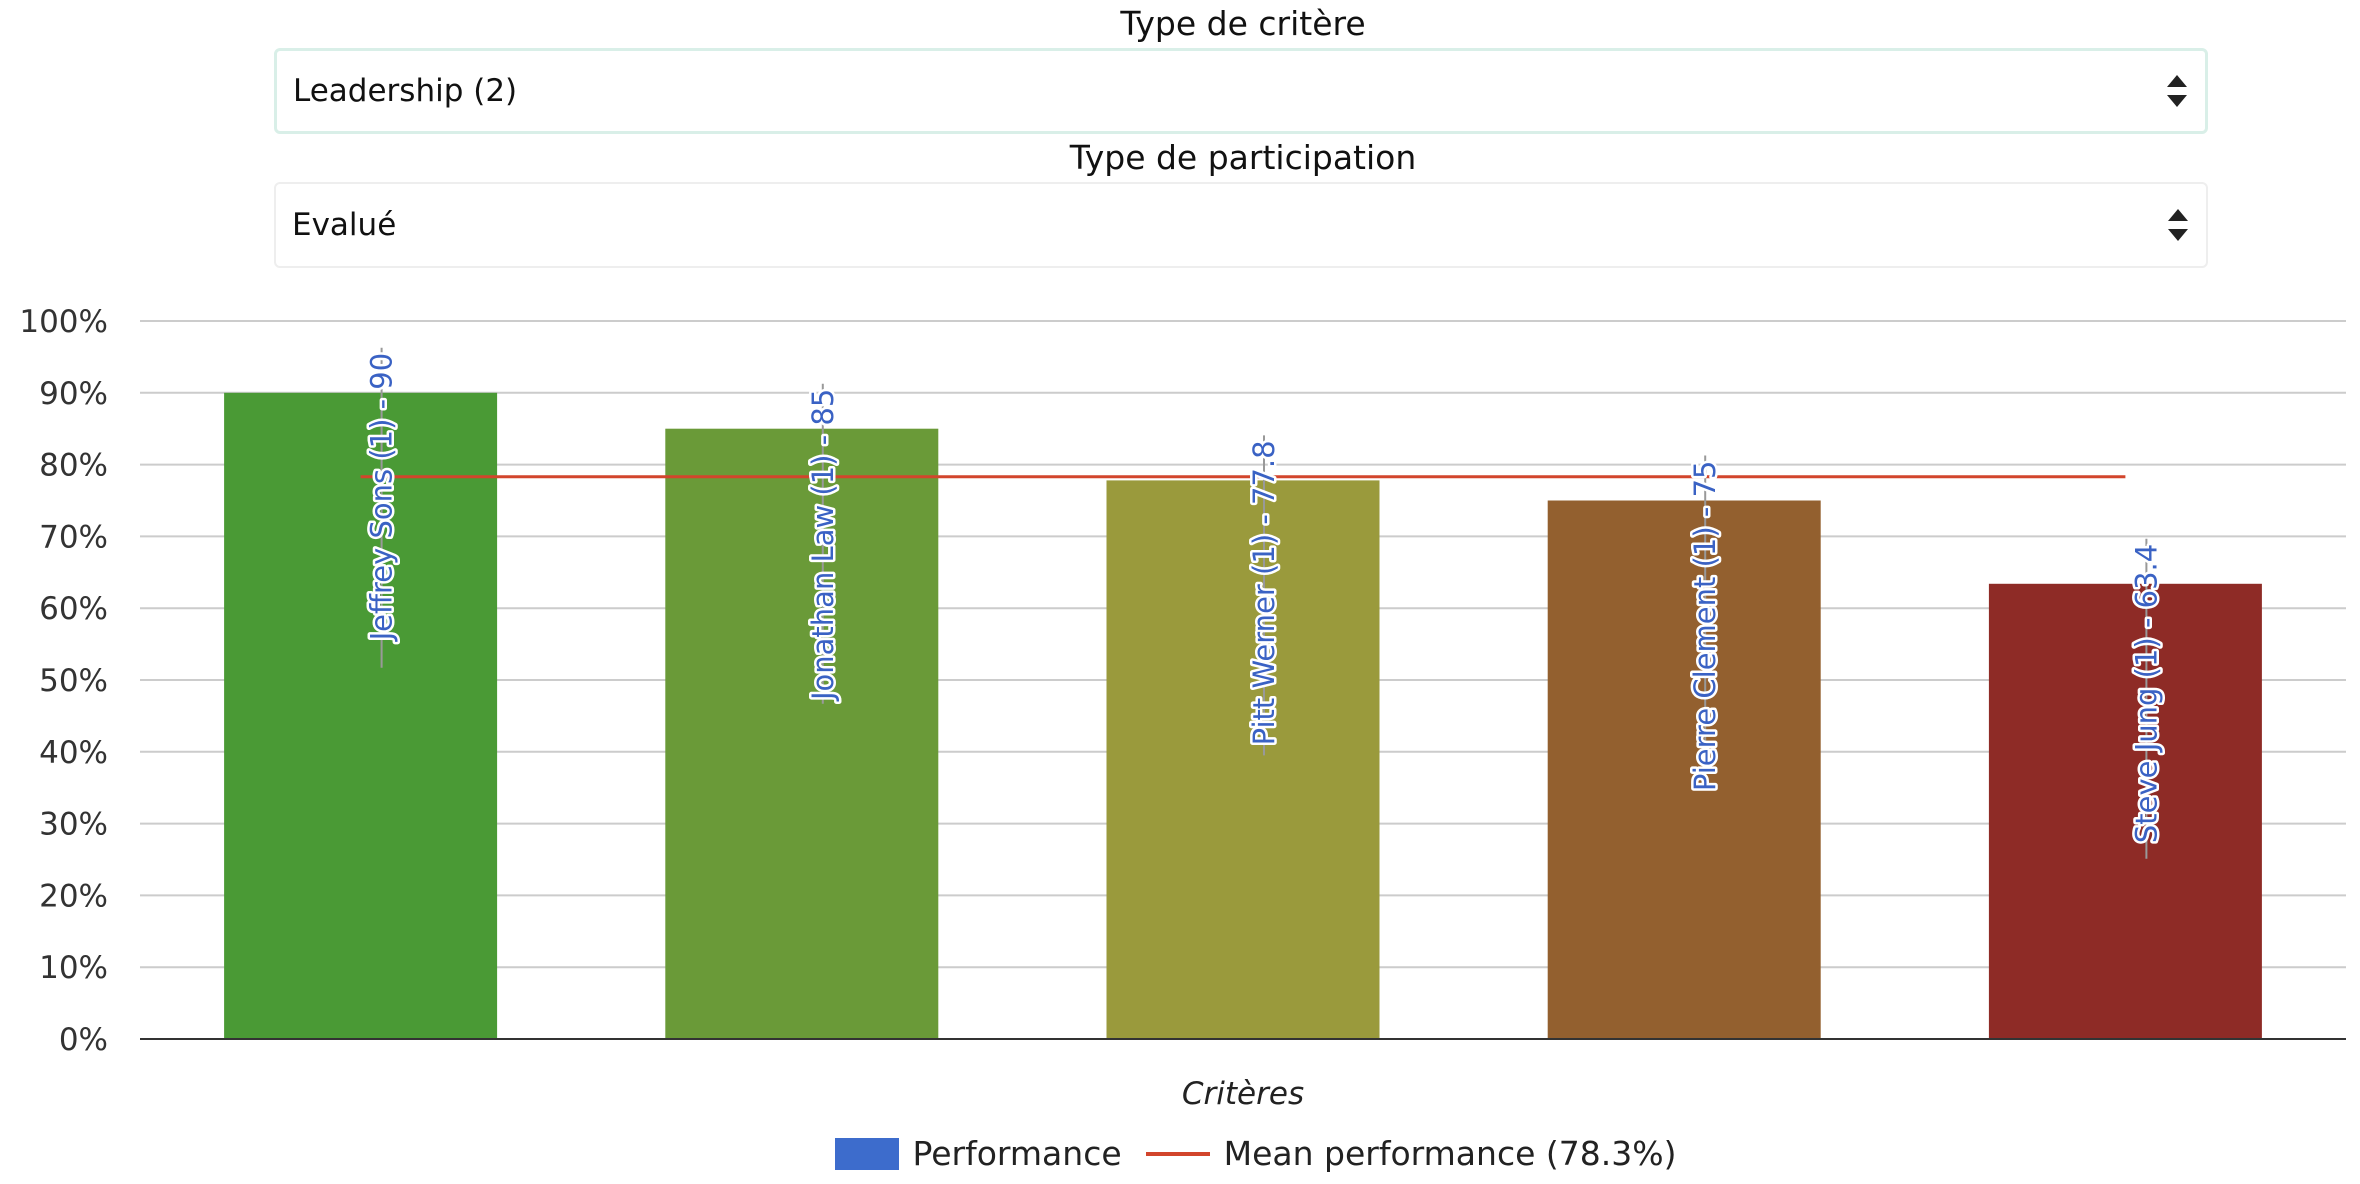  I want to click on y-tick-label: 10%, so click(73, 968).